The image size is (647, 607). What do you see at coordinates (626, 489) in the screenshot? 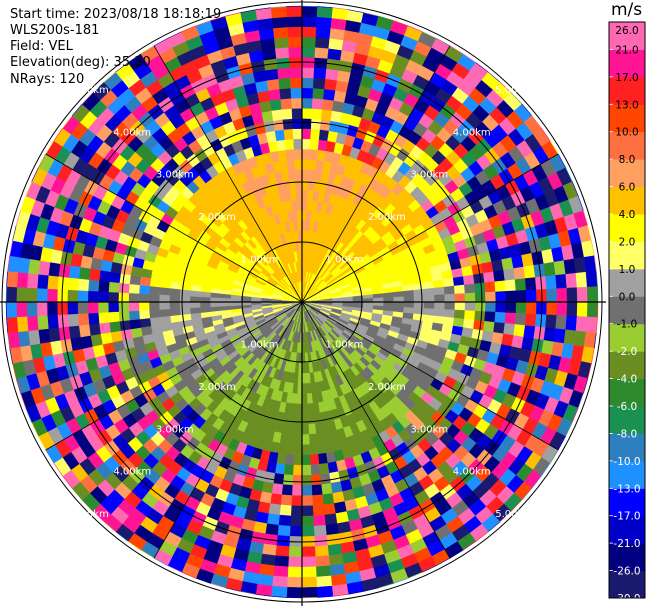
I see `colorbar-tick-label: -13.0` at bounding box center [626, 489].